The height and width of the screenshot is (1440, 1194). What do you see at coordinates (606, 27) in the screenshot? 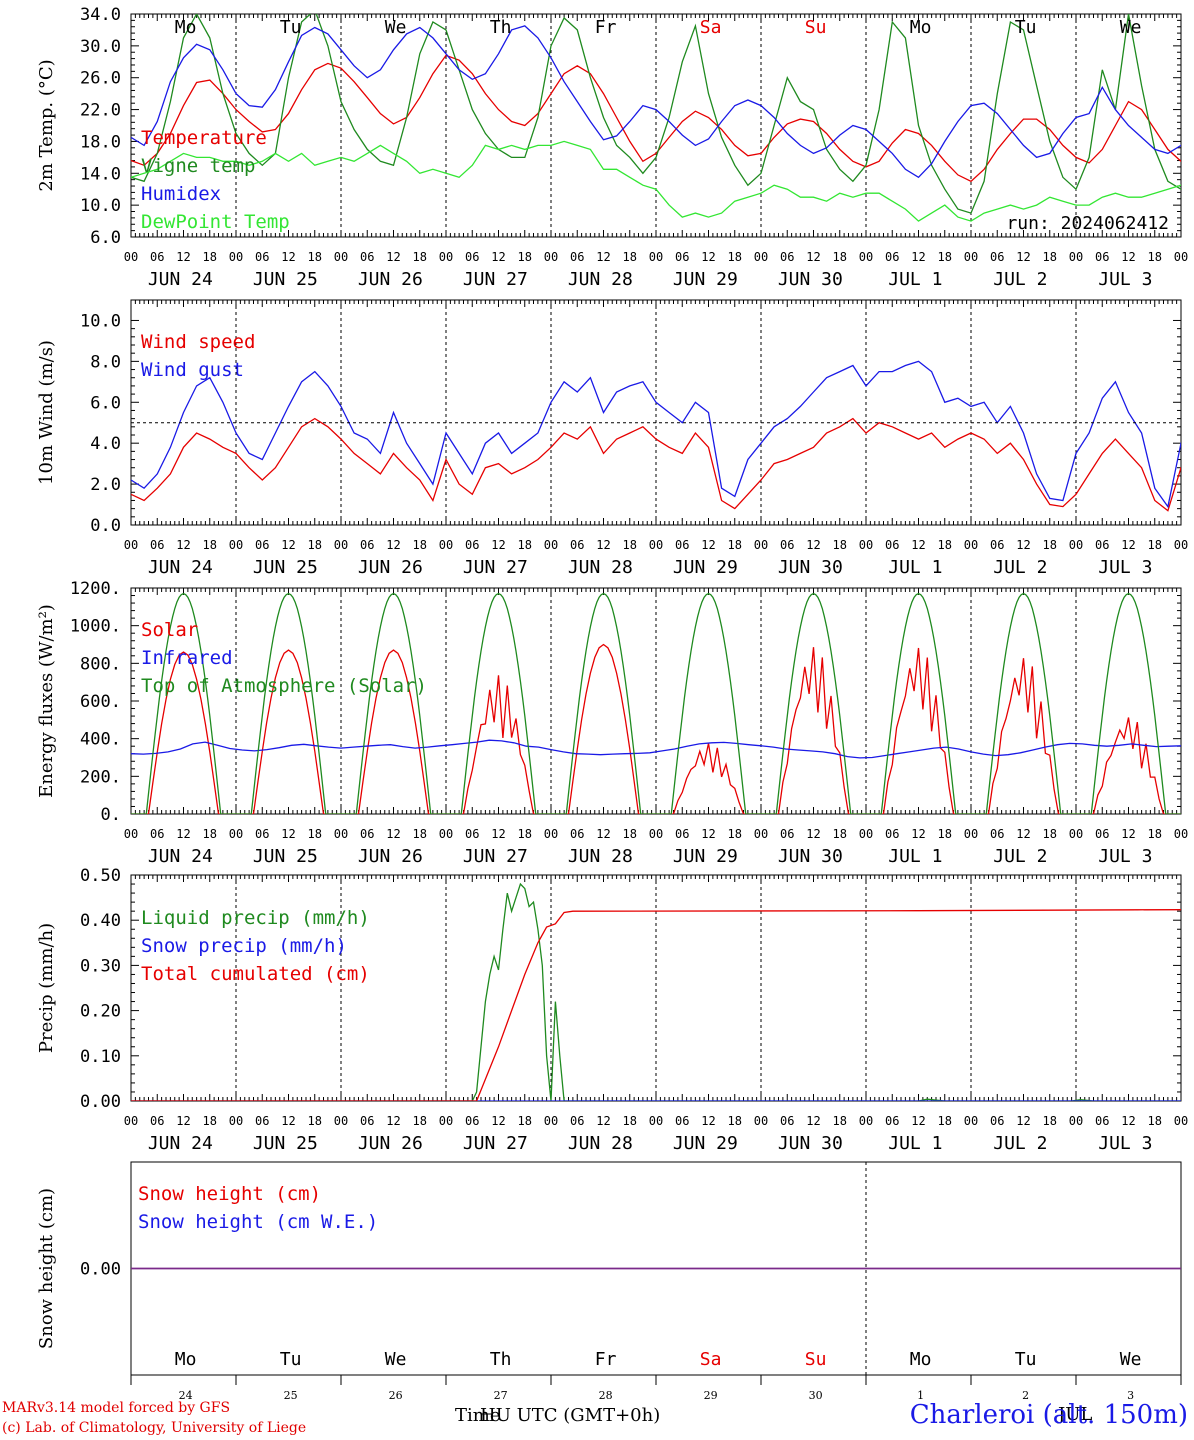
I see `weekday-label: Fr` at bounding box center [606, 27].